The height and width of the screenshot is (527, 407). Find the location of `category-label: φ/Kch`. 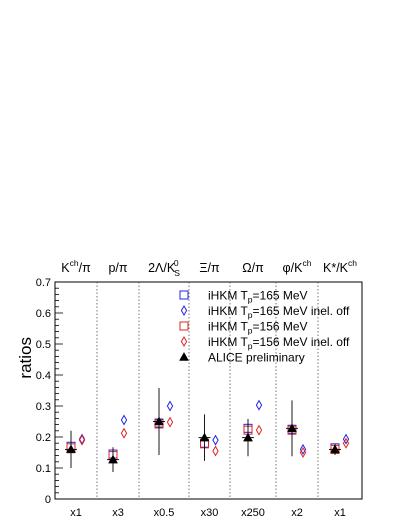

category-label: φ/Kch is located at coordinates (297, 266).